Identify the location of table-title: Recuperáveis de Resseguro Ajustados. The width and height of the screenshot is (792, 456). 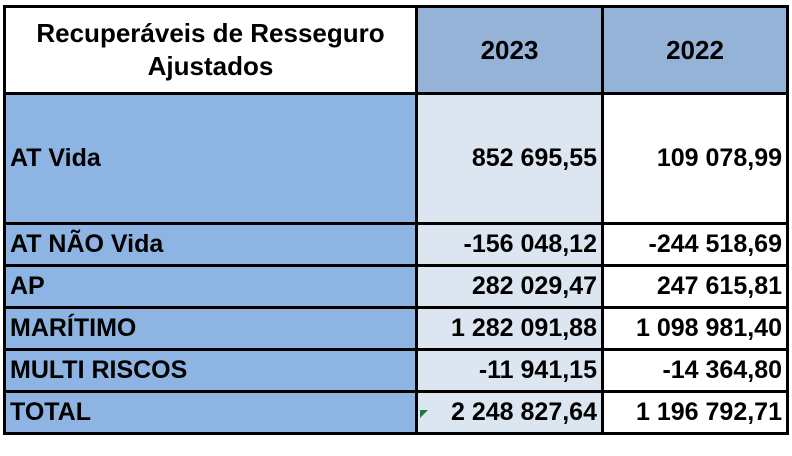
(210, 50).